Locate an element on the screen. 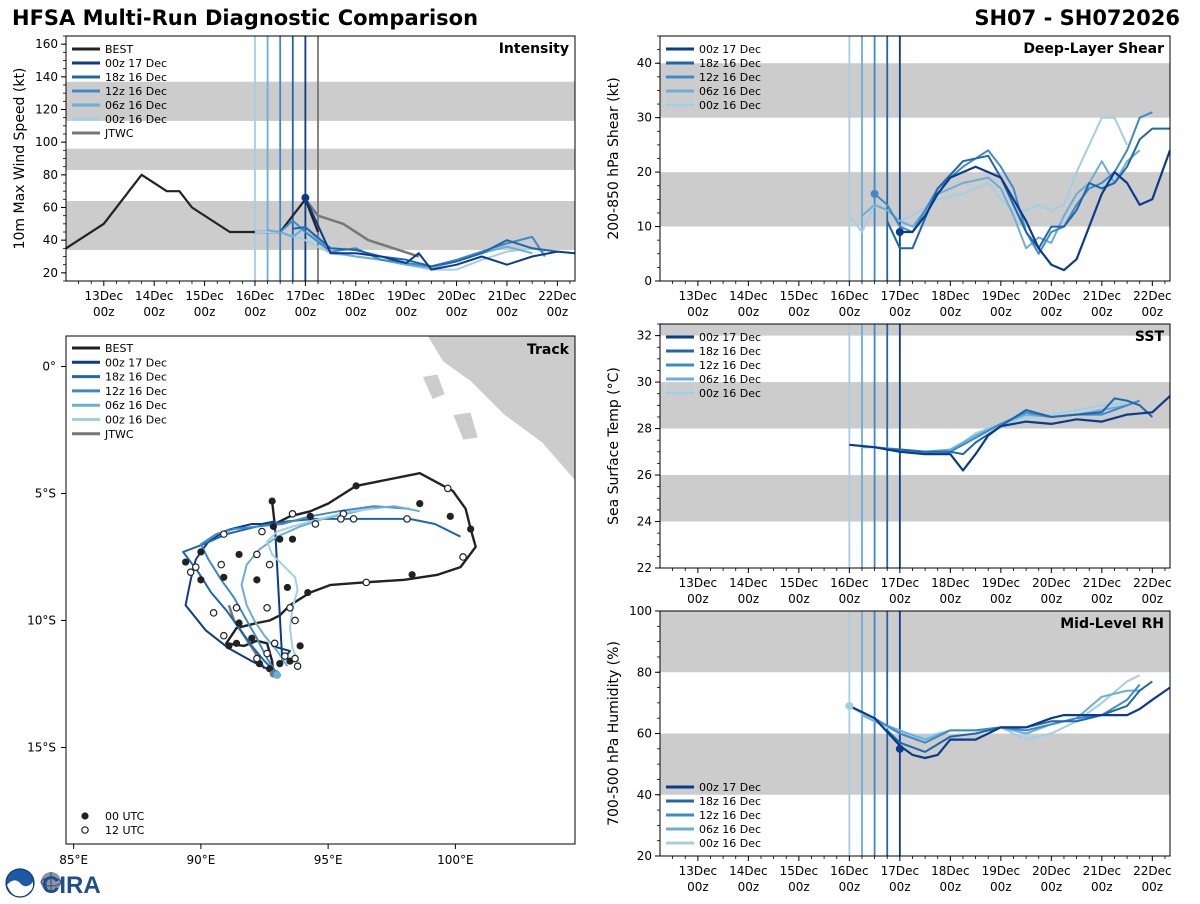 This screenshot has width=1200, height=904. shear-legend-label: 00z 16 Dec is located at coordinates (730, 105).